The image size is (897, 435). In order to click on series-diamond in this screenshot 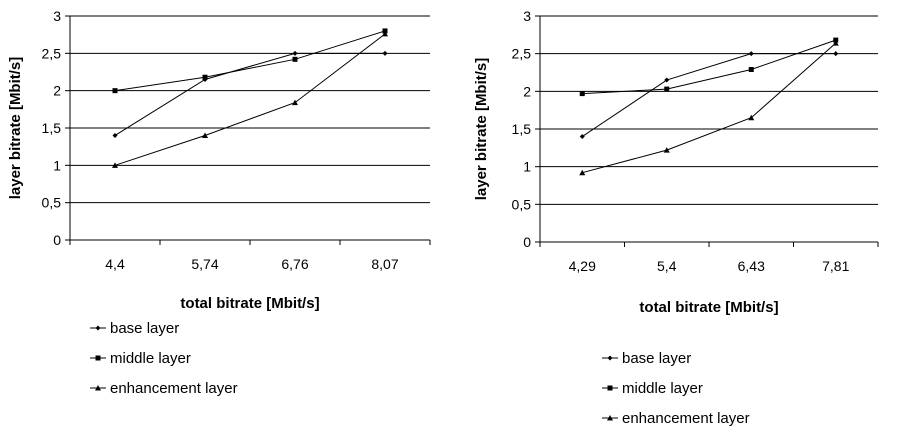, I will do `click(709, 95)`.